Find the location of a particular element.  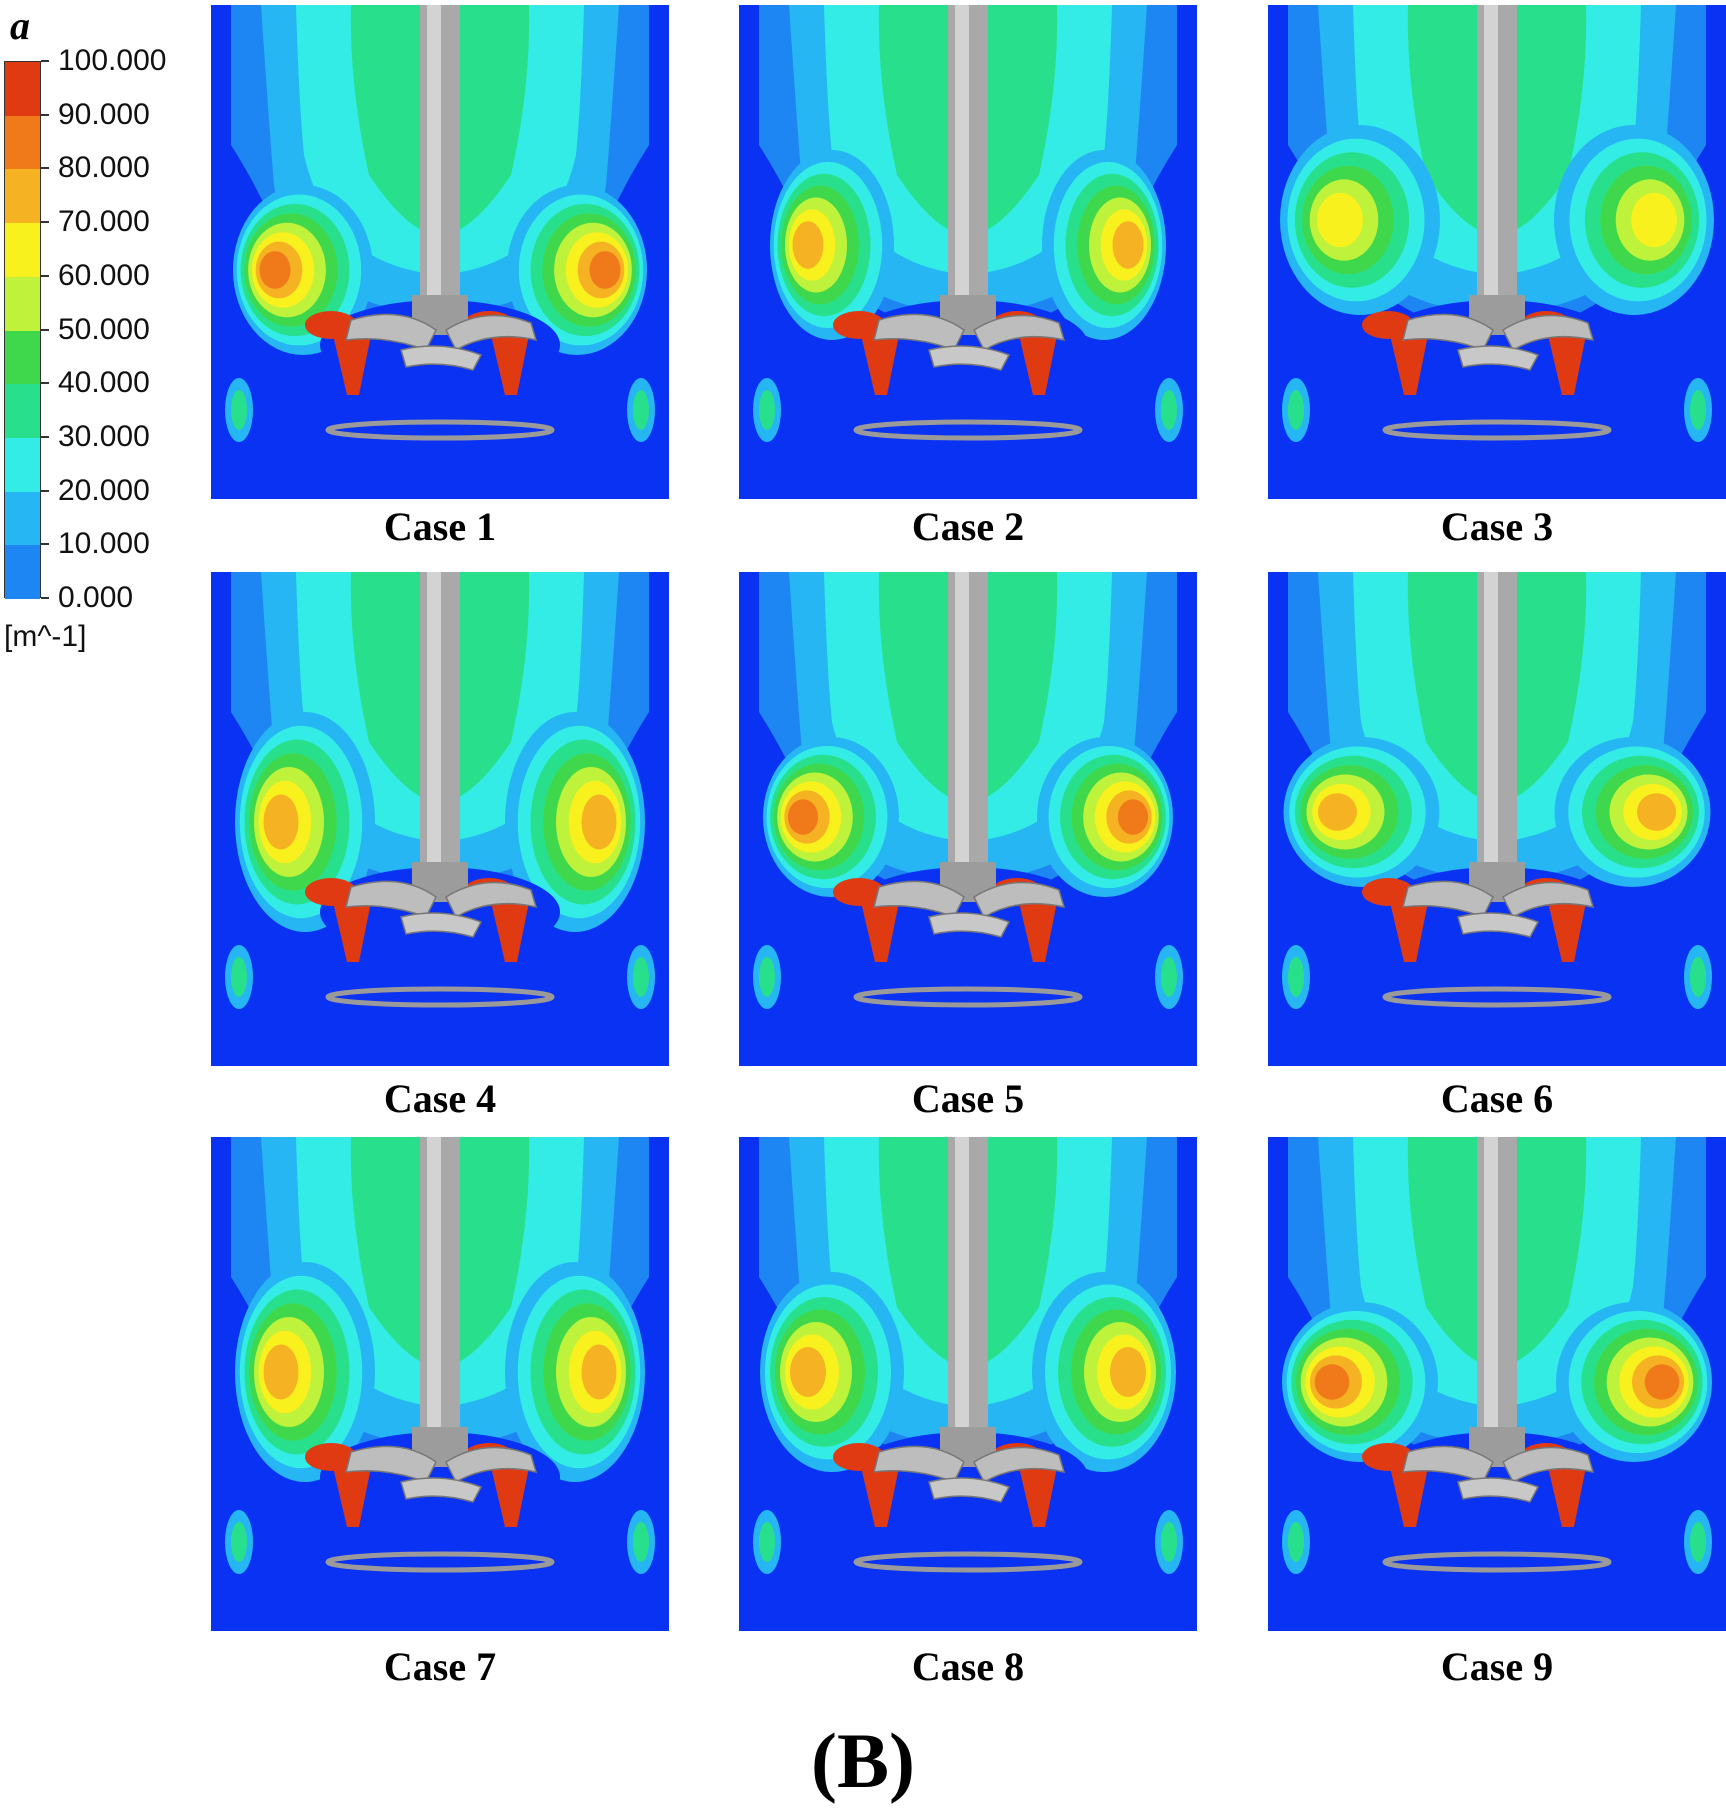

legend-tick-label: 60.000 is located at coordinates (104, 275).